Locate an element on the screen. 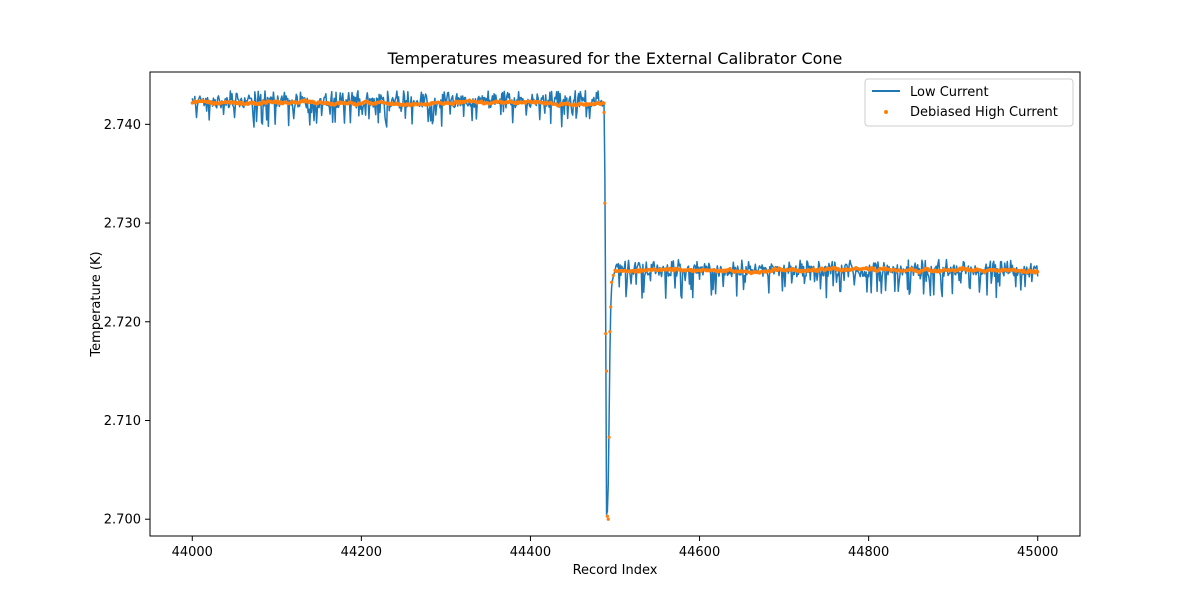 Image resolution: width=1200 pixels, height=604 pixels. y-tick-label: 2.730 is located at coordinates (122, 224).